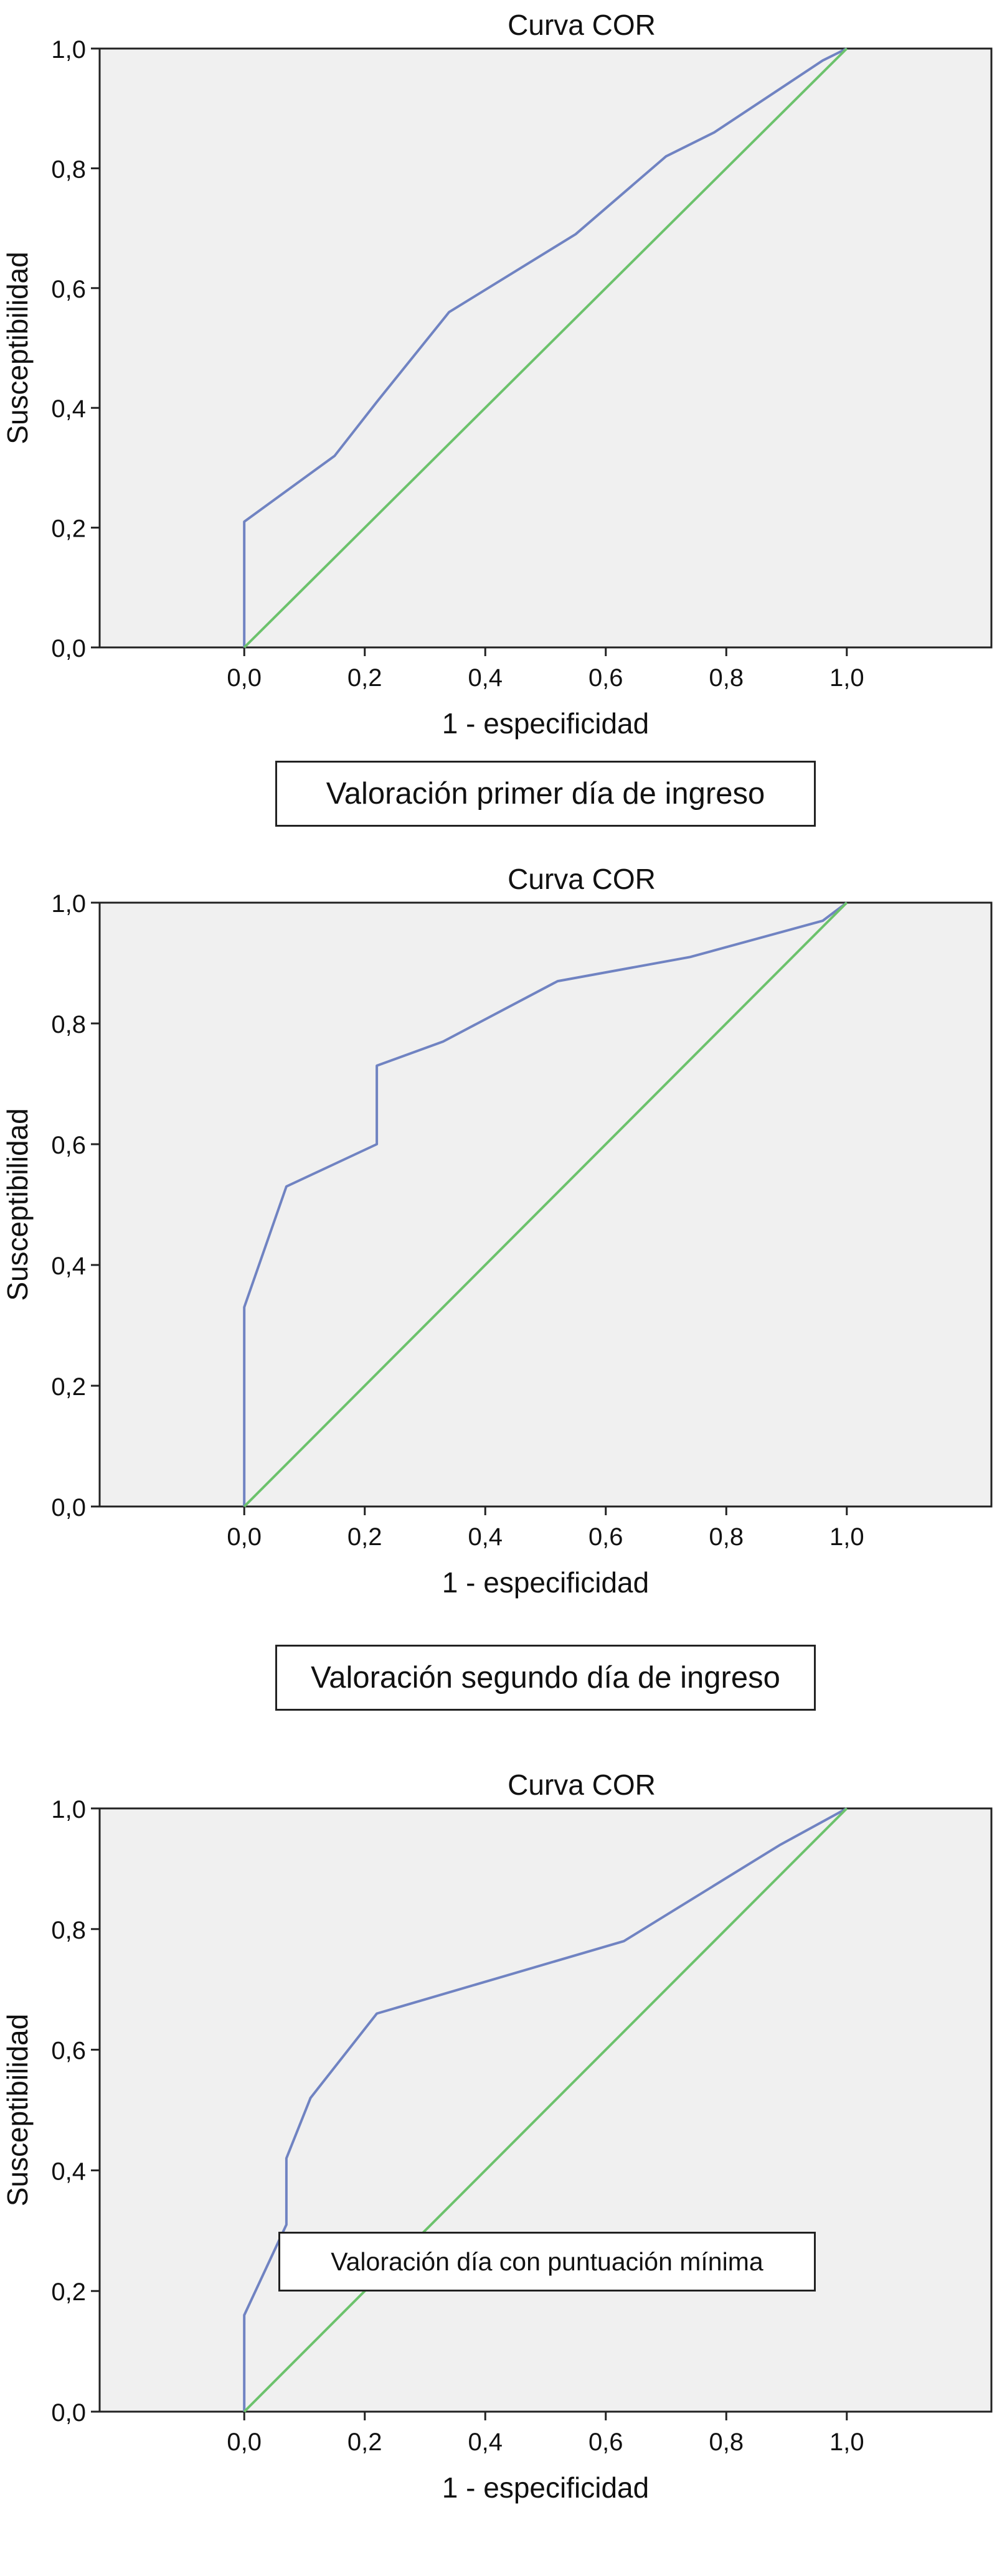  I want to click on caption-second-day: Valoración segundo día de ingreso, so click(545, 1678).